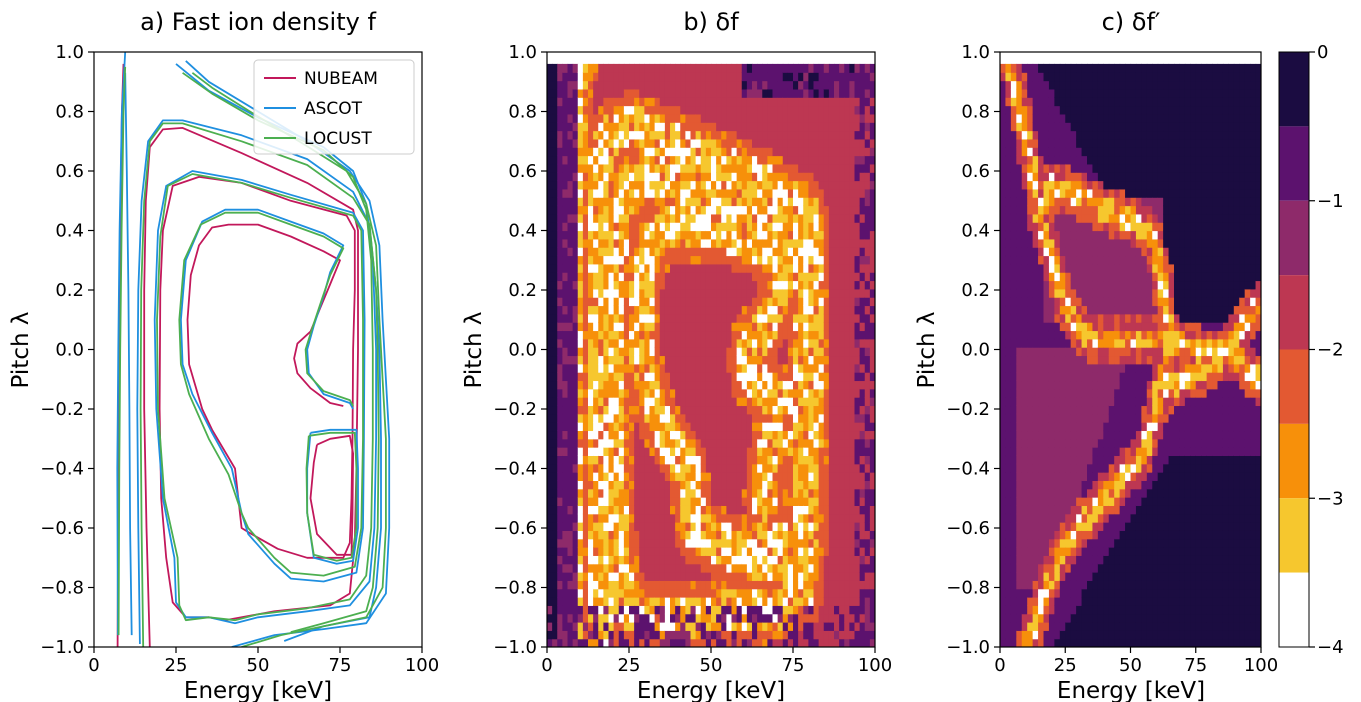 The height and width of the screenshot is (702, 1361). I want to click on contour-locust, so click(122, 351).